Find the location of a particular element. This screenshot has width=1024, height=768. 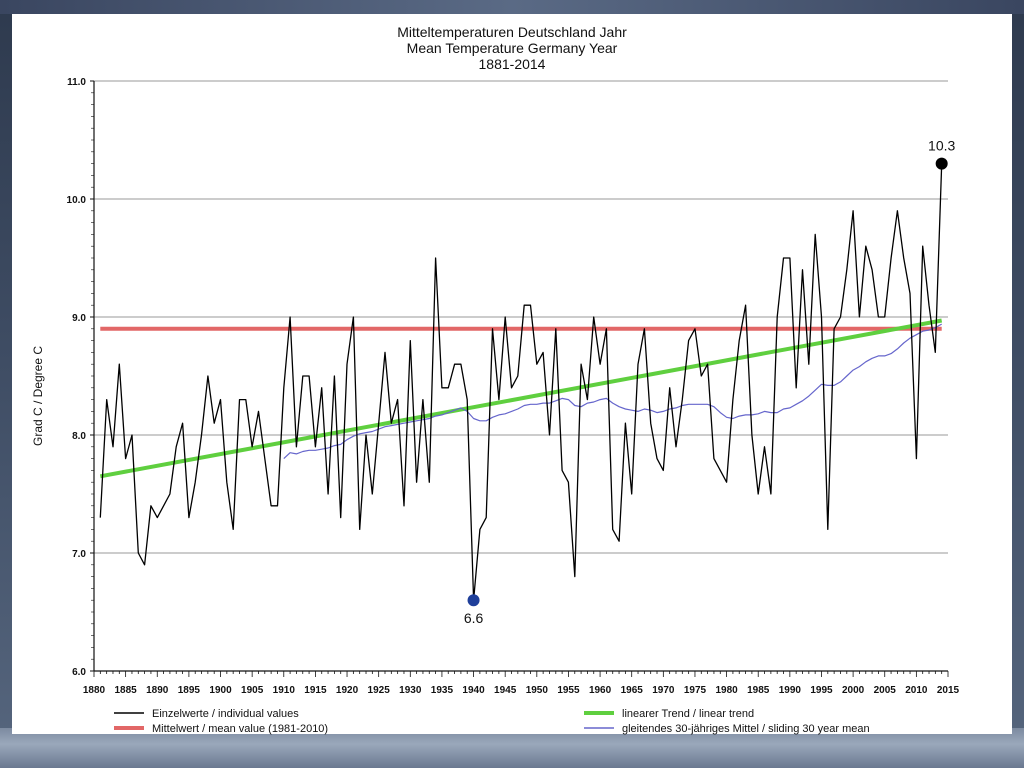

x-tick-label: 1965 is located at coordinates (632, 690).